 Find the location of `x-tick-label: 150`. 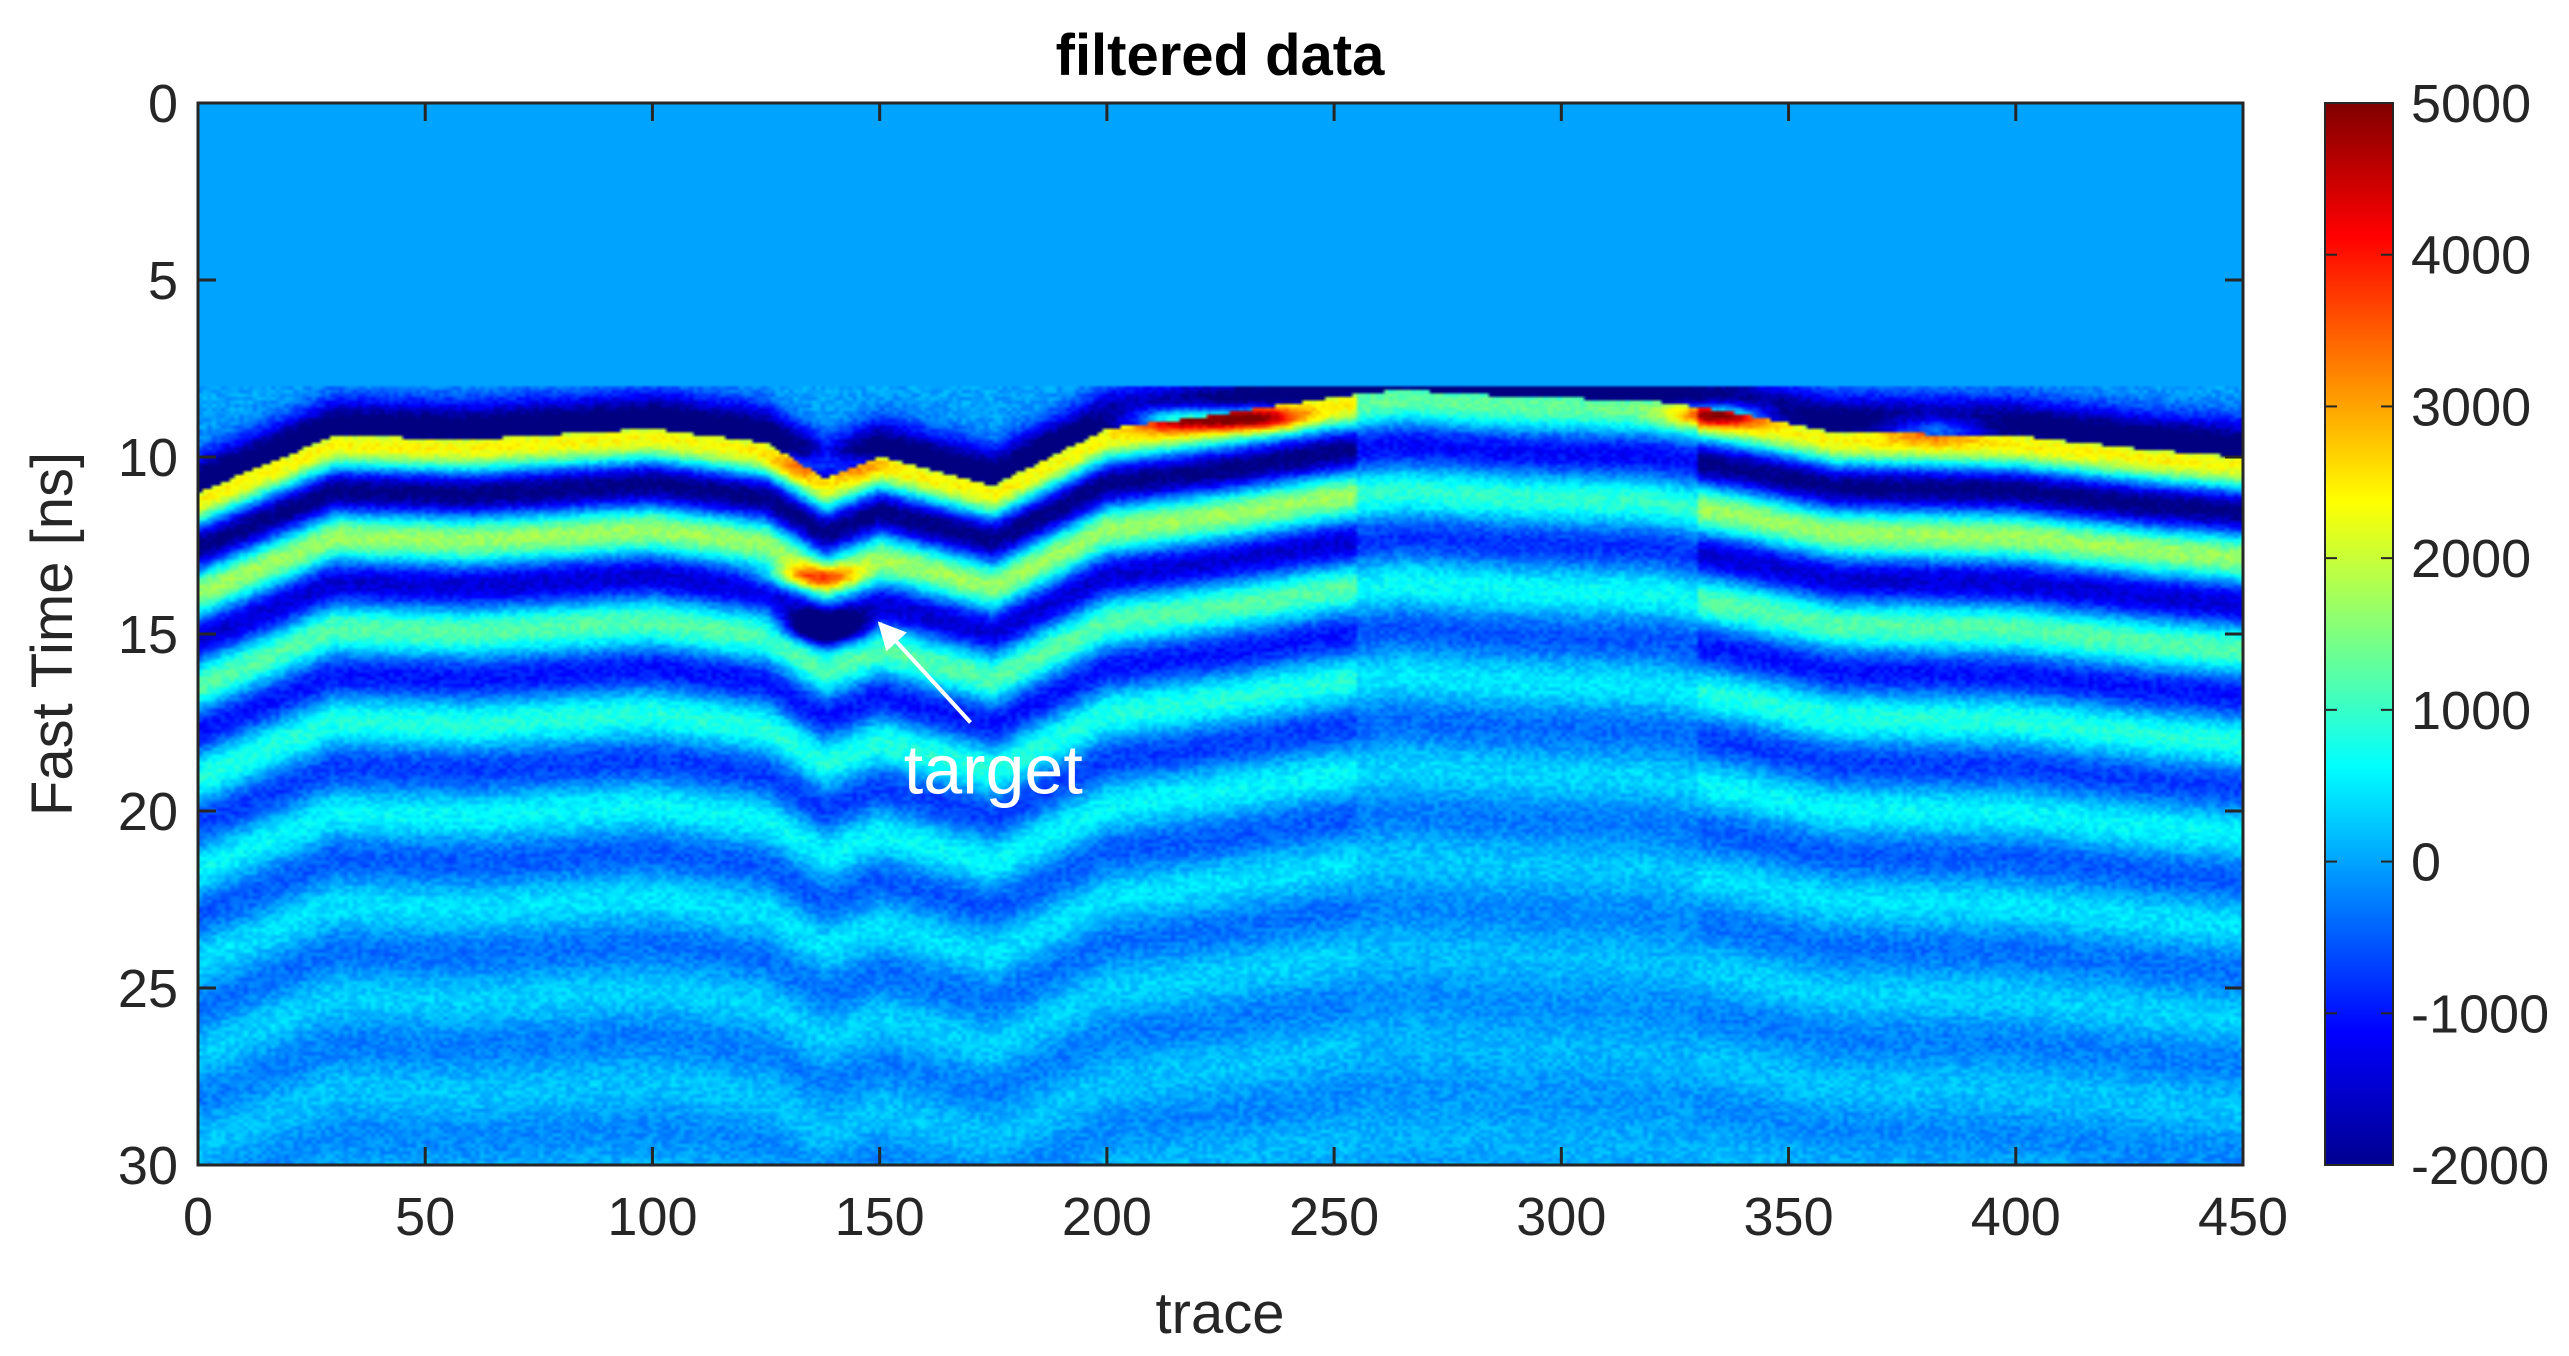

x-tick-label: 150 is located at coordinates (880, 1217).